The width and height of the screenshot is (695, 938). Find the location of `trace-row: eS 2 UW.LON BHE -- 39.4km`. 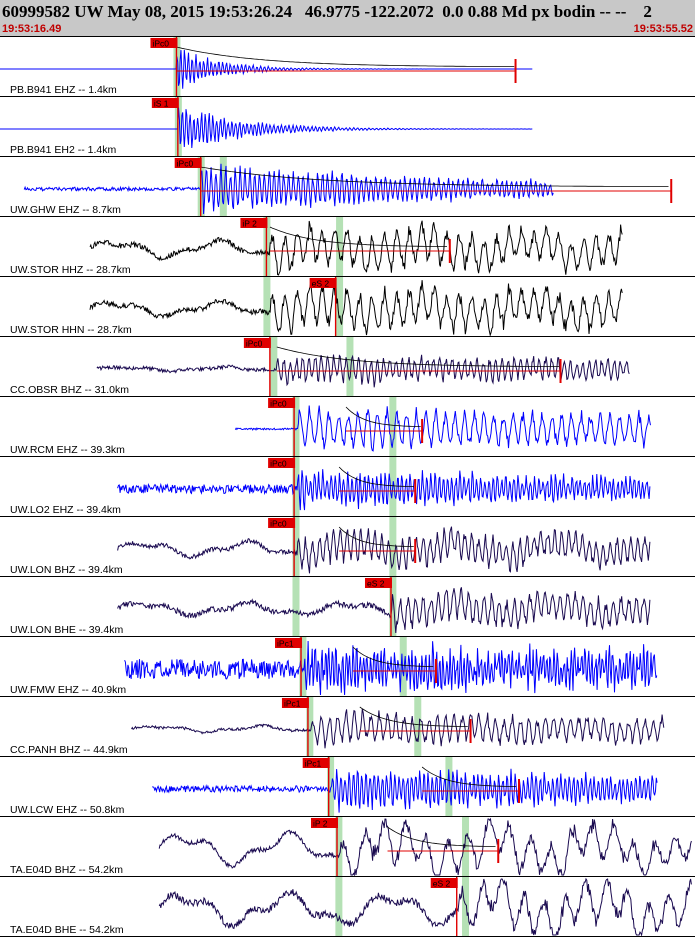

trace-row: eS 2 UW.LON BHE -- 39.4km is located at coordinates (347, 607).